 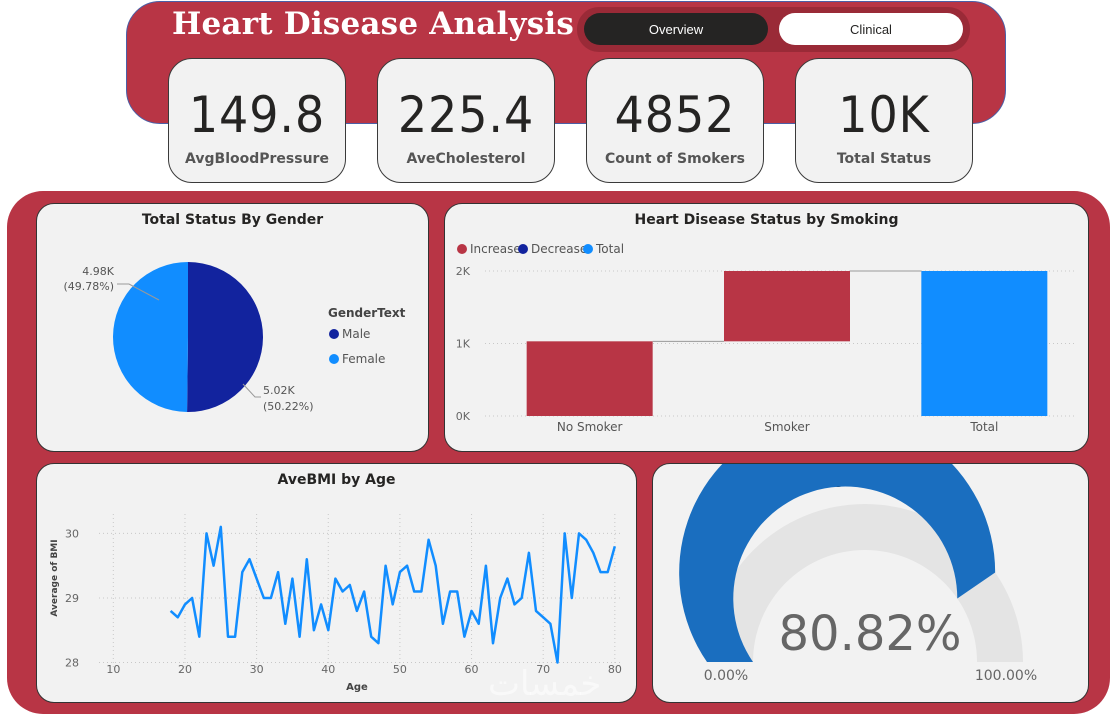 What do you see at coordinates (113, 669) in the screenshot?
I see `x-tick-label: 10` at bounding box center [113, 669].